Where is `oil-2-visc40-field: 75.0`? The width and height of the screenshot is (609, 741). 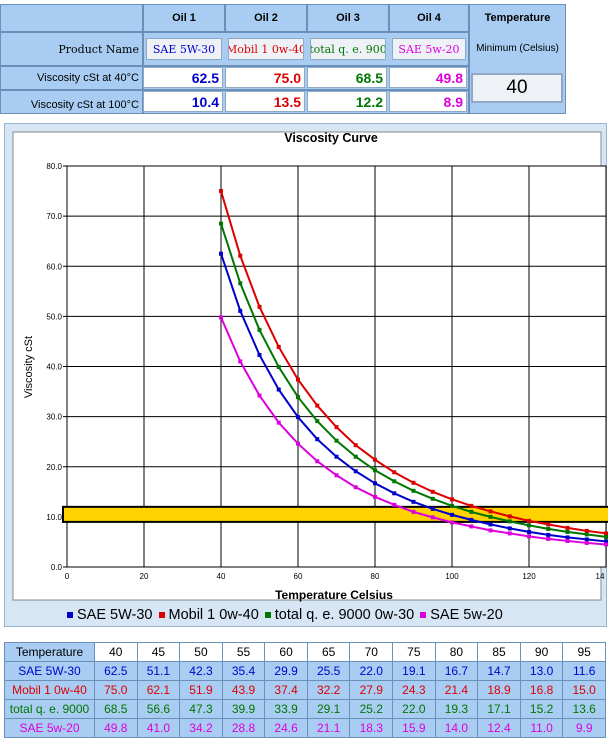
oil-2-visc40-field: 75.0 is located at coordinates (265, 77).